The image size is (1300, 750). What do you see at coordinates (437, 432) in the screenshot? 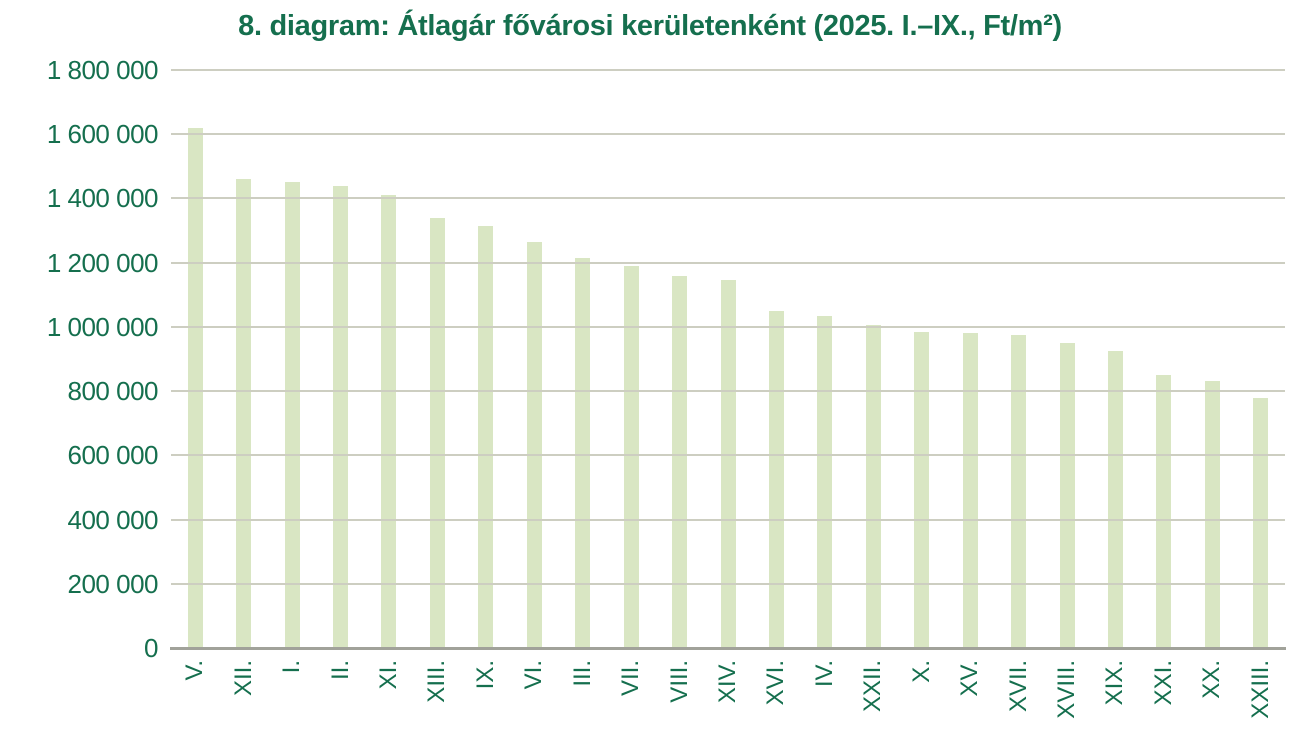
I see `bar-district-XIII` at bounding box center [437, 432].